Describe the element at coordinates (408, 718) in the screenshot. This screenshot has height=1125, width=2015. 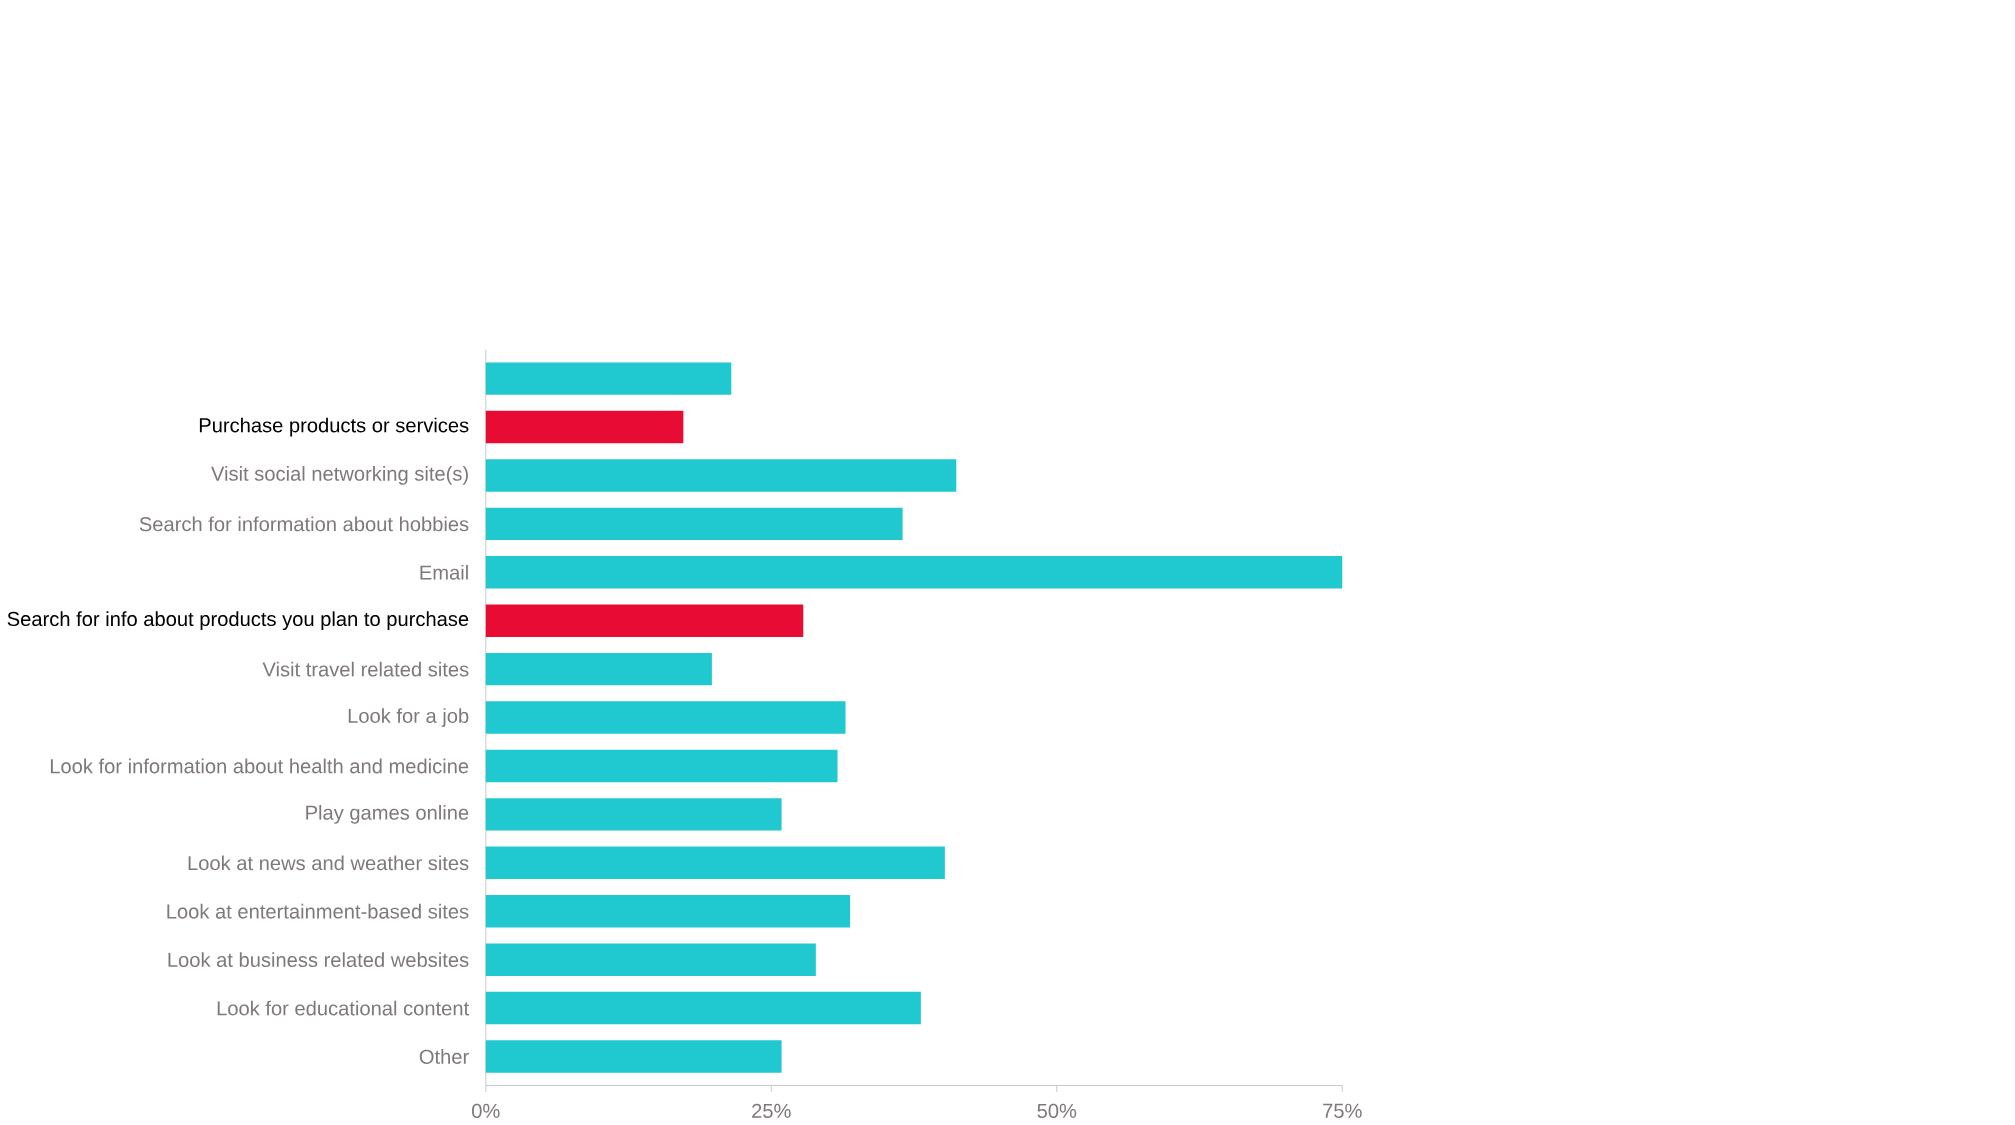
I see `y-tick-label: Look for a job` at that location.